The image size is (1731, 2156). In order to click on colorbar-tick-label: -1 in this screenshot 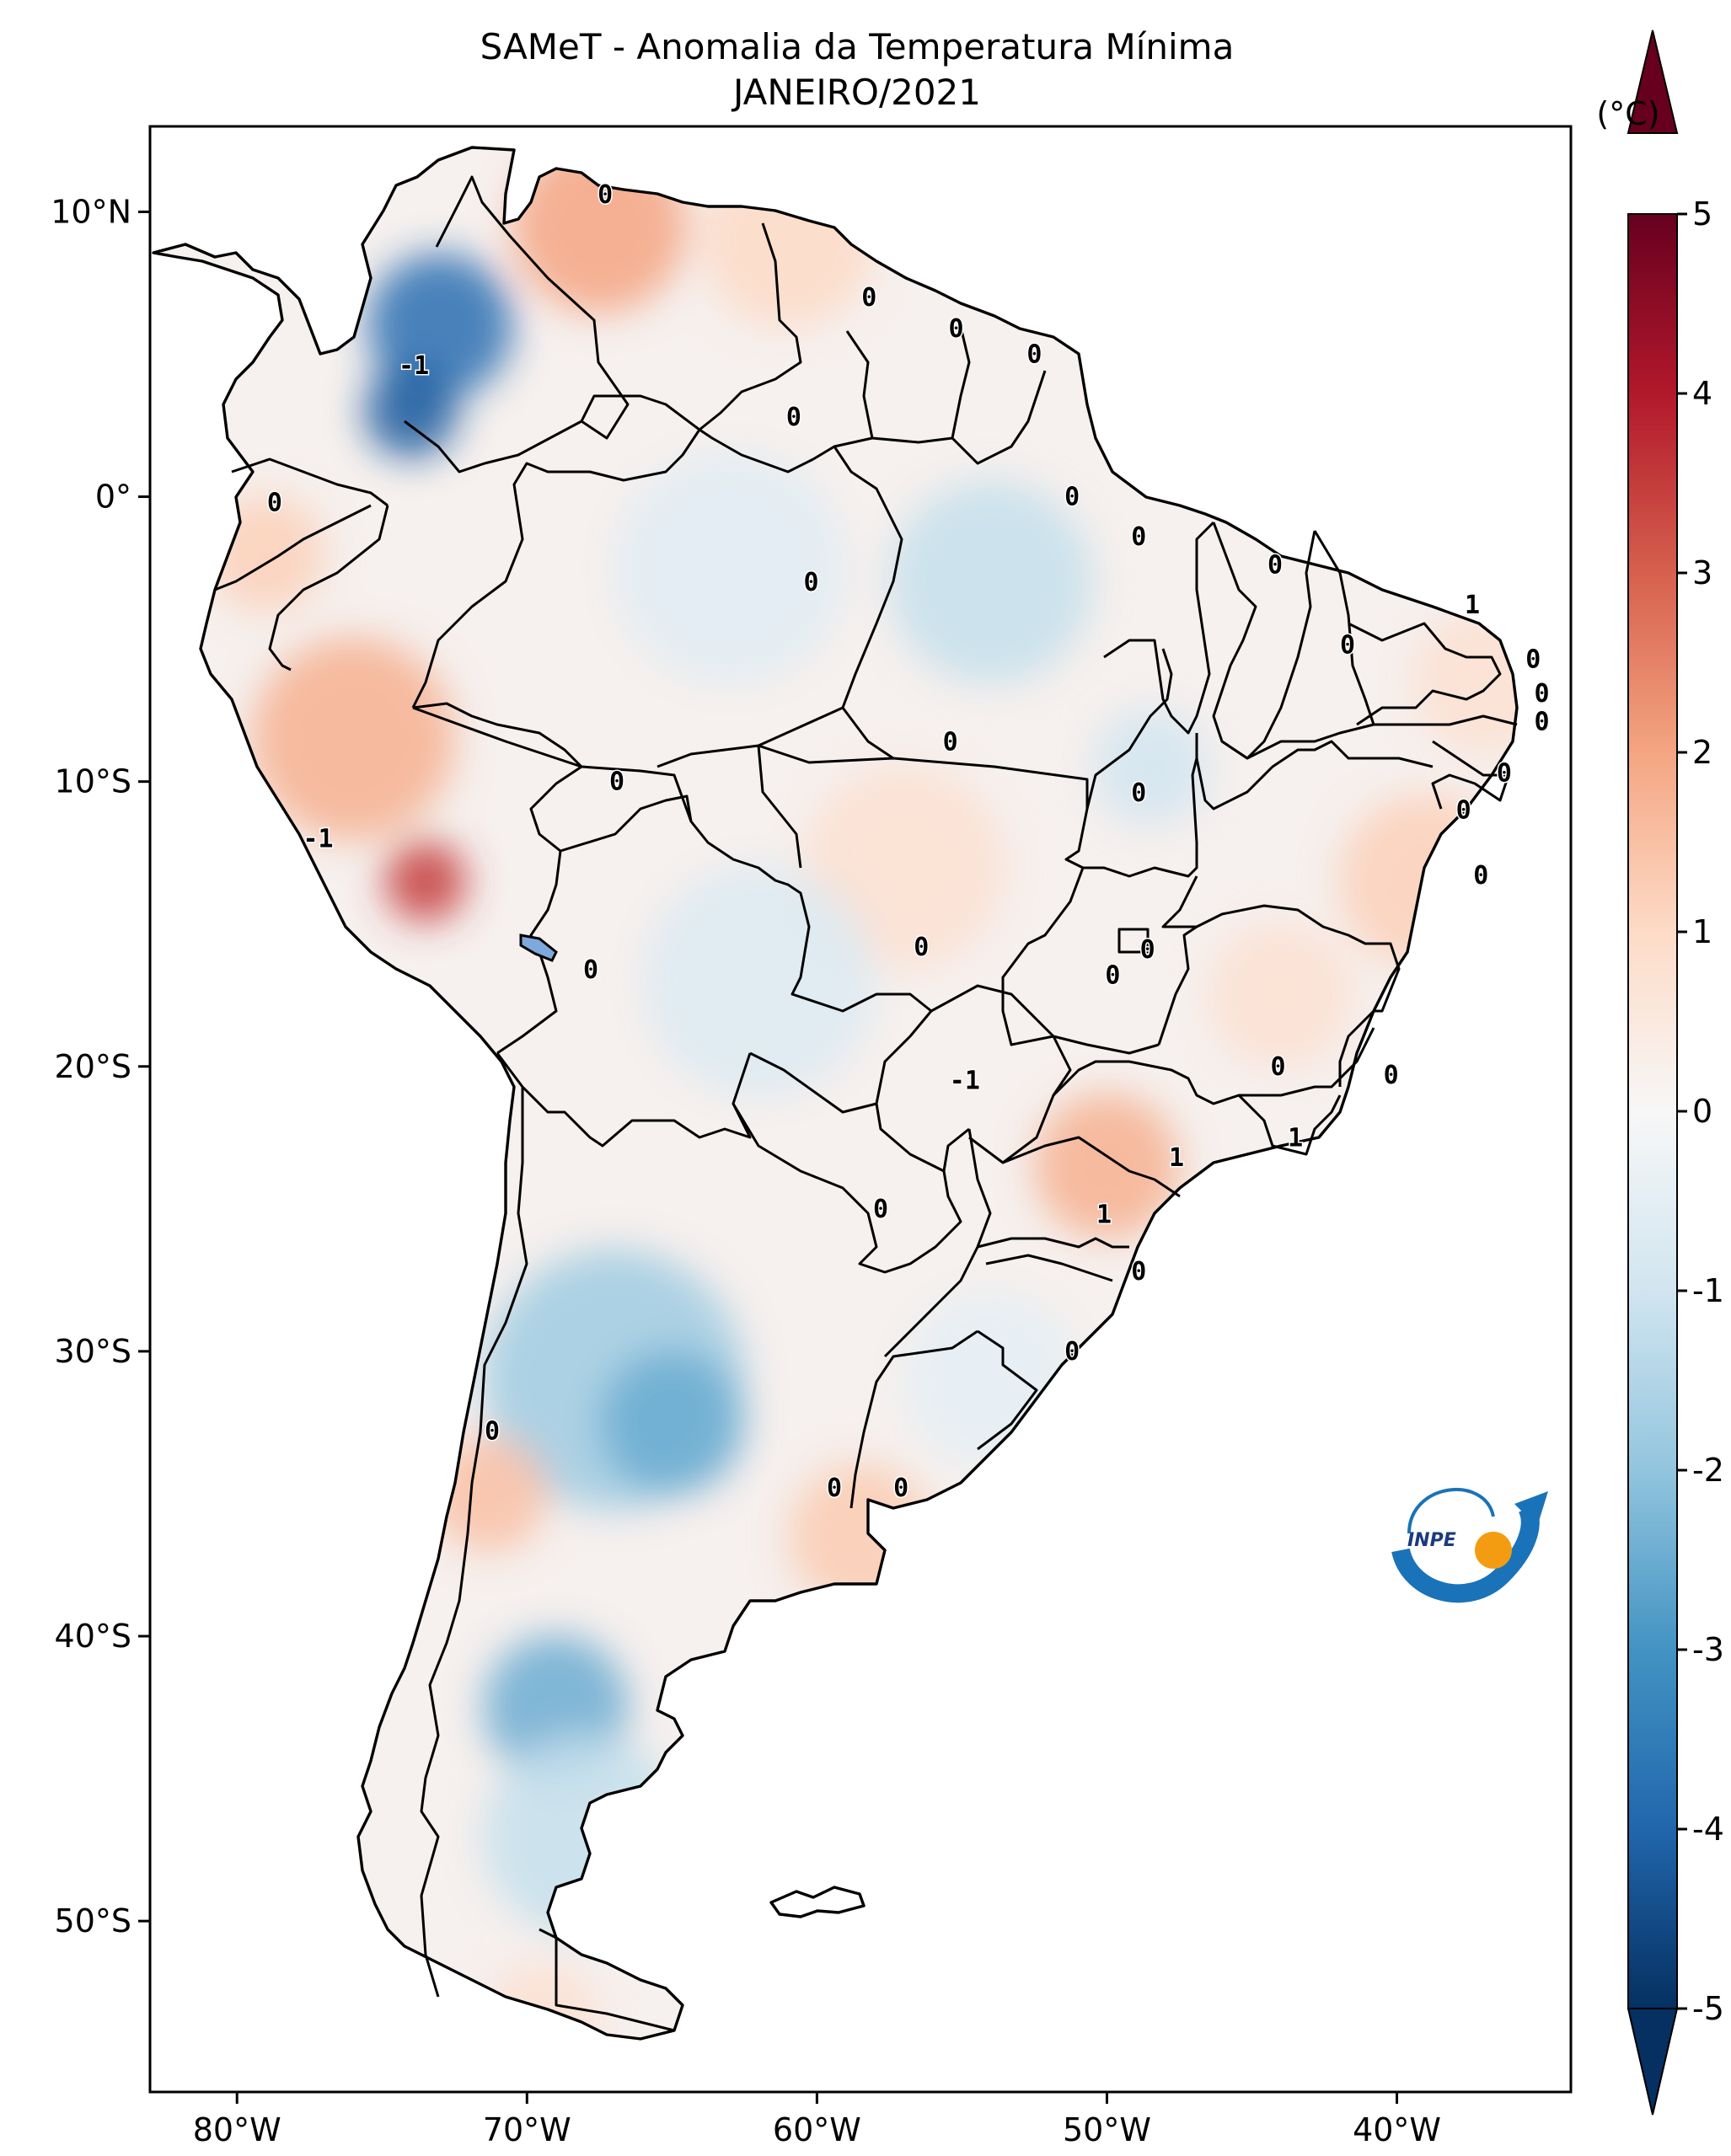, I will do `click(1708, 1290)`.